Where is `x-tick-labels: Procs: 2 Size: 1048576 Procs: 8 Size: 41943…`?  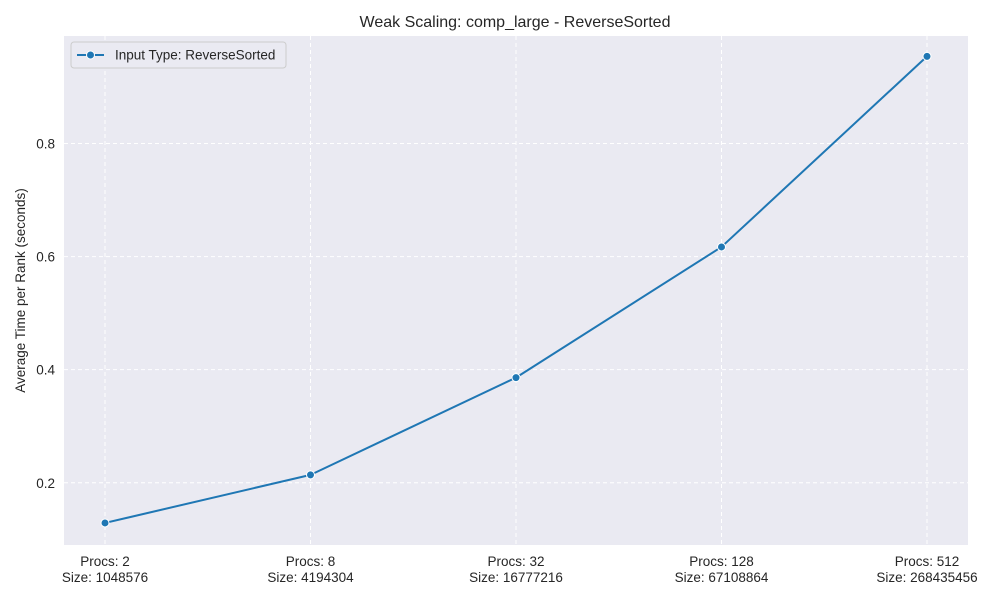
x-tick-labels: Procs: 2 Size: 1048576 Procs: 8 Size: 41943… is located at coordinates (520, 569).